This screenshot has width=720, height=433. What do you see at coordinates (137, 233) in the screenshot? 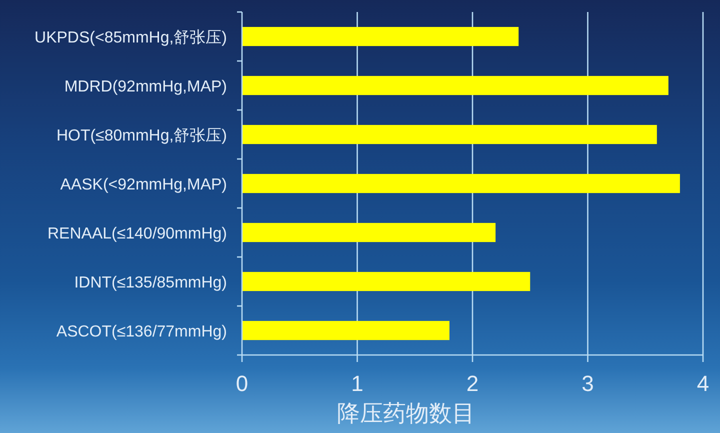
I see `y-tick-label: RENAAL(≤140/90mmHg)` at bounding box center [137, 233].